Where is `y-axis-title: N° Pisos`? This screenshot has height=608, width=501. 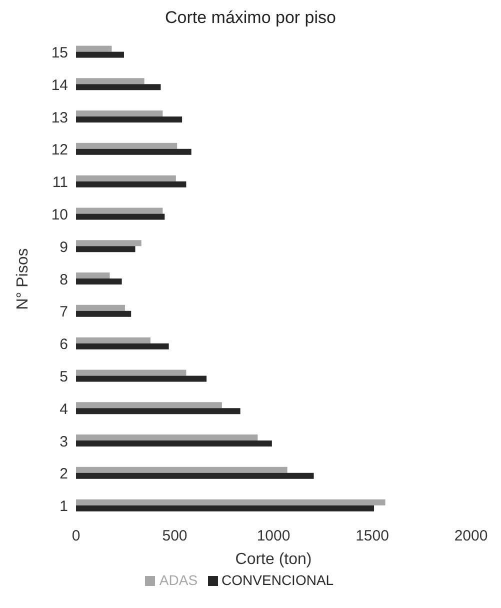
y-axis-title: N° Pisos is located at coordinates (23, 279).